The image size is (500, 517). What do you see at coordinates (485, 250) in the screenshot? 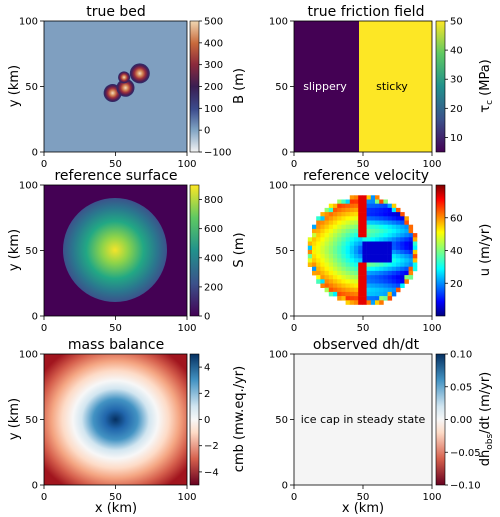
I see `colorbar-label: u (m/yr)` at bounding box center [485, 250].